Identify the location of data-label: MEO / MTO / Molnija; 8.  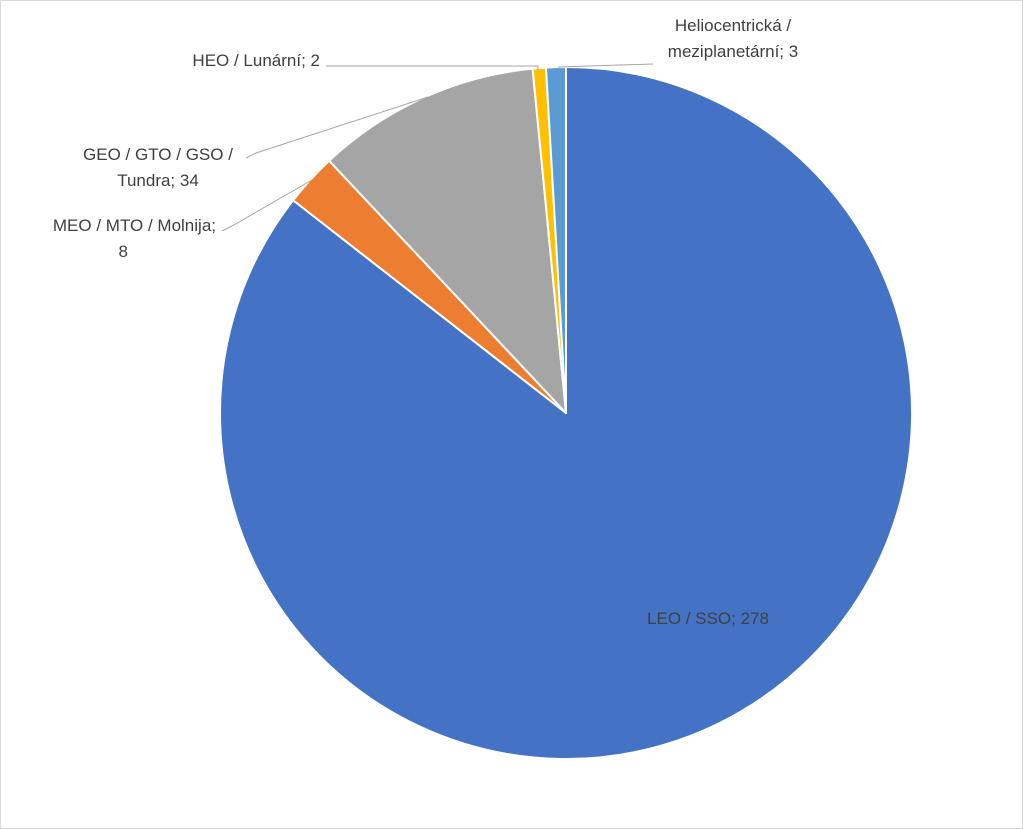
(134, 238).